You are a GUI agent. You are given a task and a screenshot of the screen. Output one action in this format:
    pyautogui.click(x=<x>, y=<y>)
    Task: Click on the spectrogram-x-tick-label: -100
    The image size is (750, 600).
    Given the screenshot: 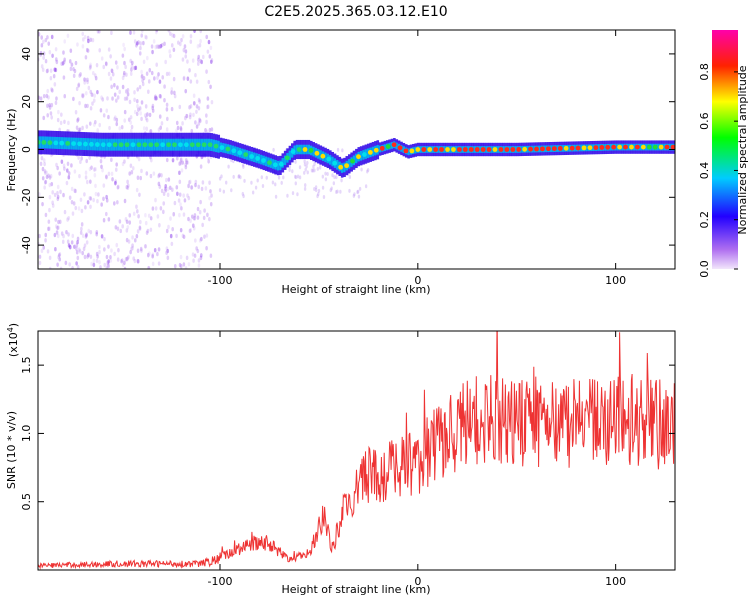 What is the action you would take?
    pyautogui.click(x=220, y=280)
    